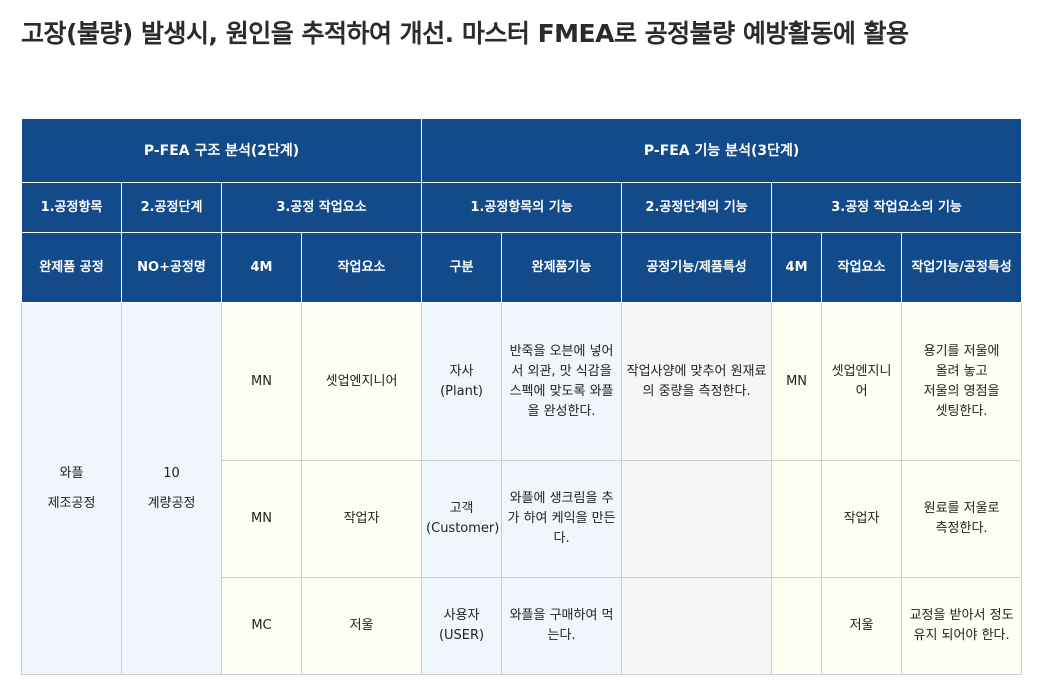 This screenshot has height=687, width=1040. Describe the element at coordinates (171, 488) in the screenshot. I see `process-step-cell: 10 계량공정` at that location.